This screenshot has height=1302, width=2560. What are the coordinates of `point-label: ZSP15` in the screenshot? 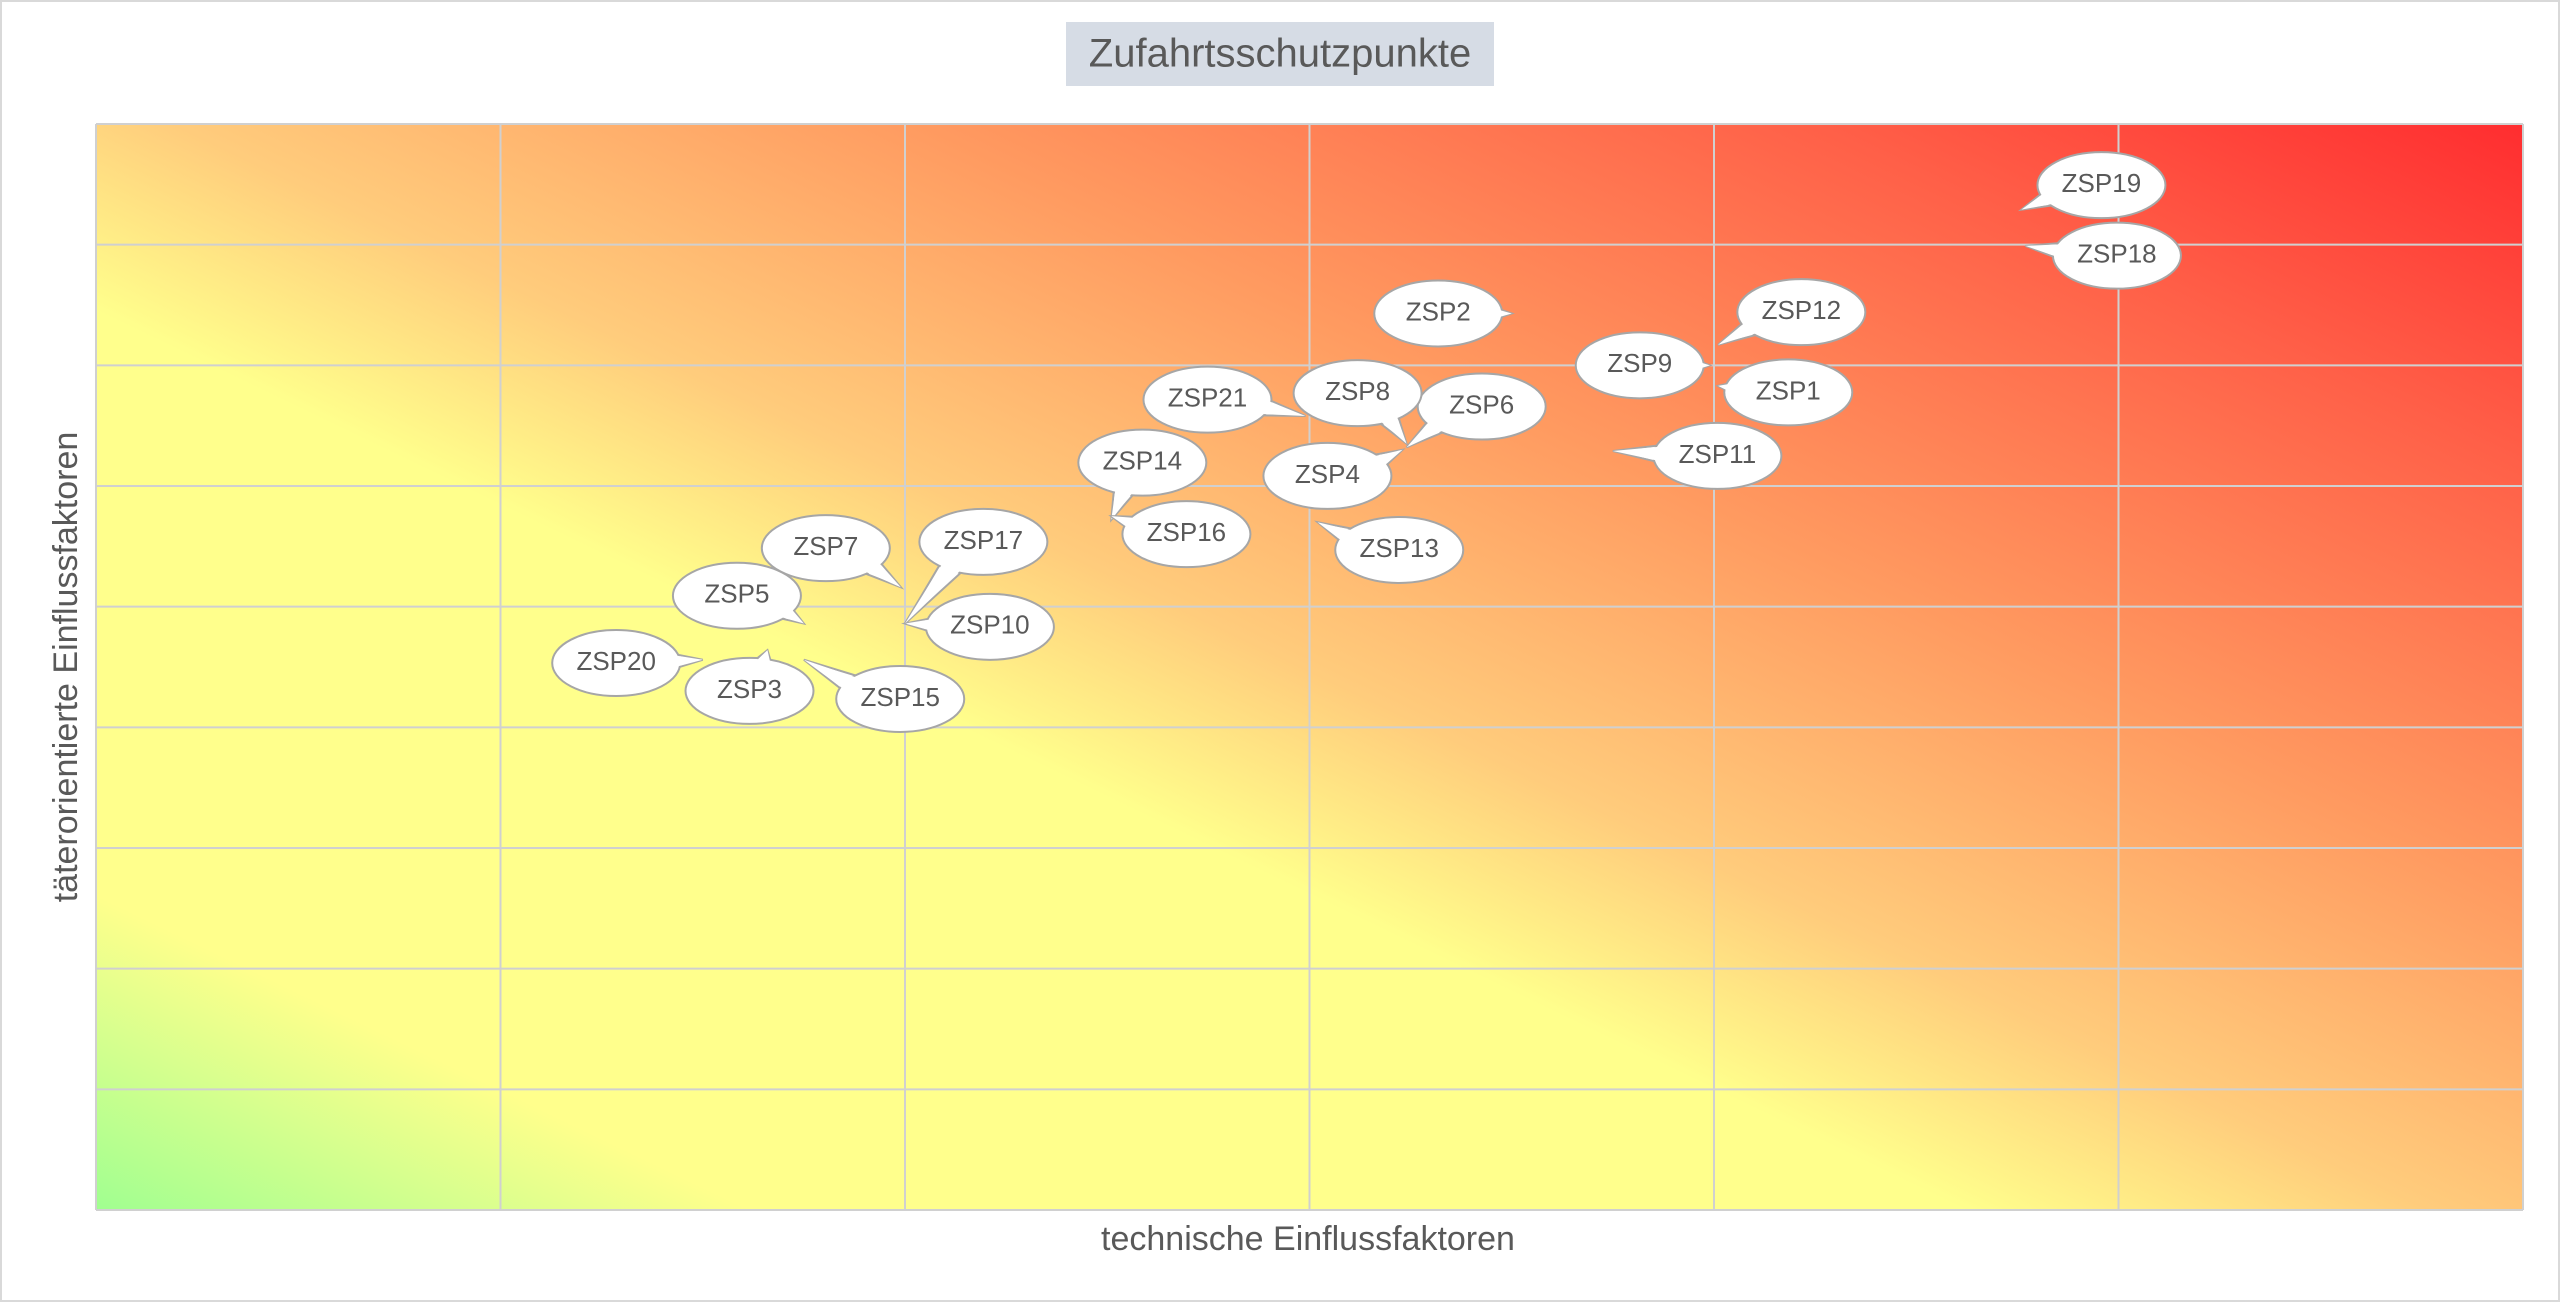 It's located at (900, 697).